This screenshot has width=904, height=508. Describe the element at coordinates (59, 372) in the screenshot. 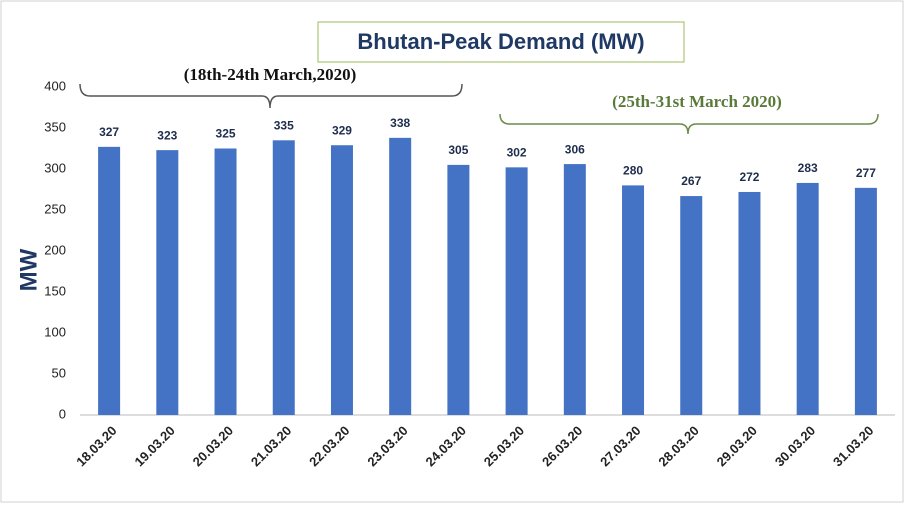

I see `y-tick-label: 50` at that location.